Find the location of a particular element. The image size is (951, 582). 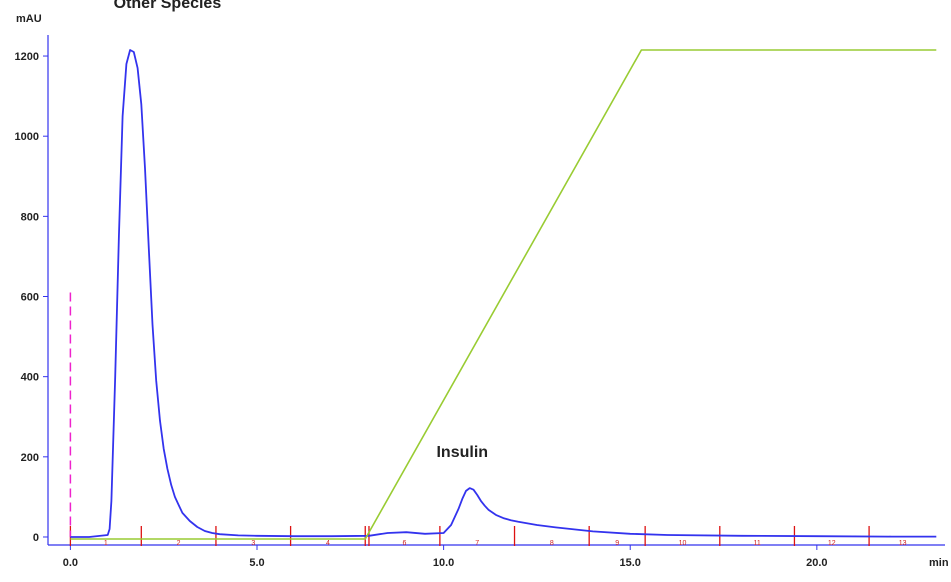

x-tick-label: 15.0 is located at coordinates (630, 563).